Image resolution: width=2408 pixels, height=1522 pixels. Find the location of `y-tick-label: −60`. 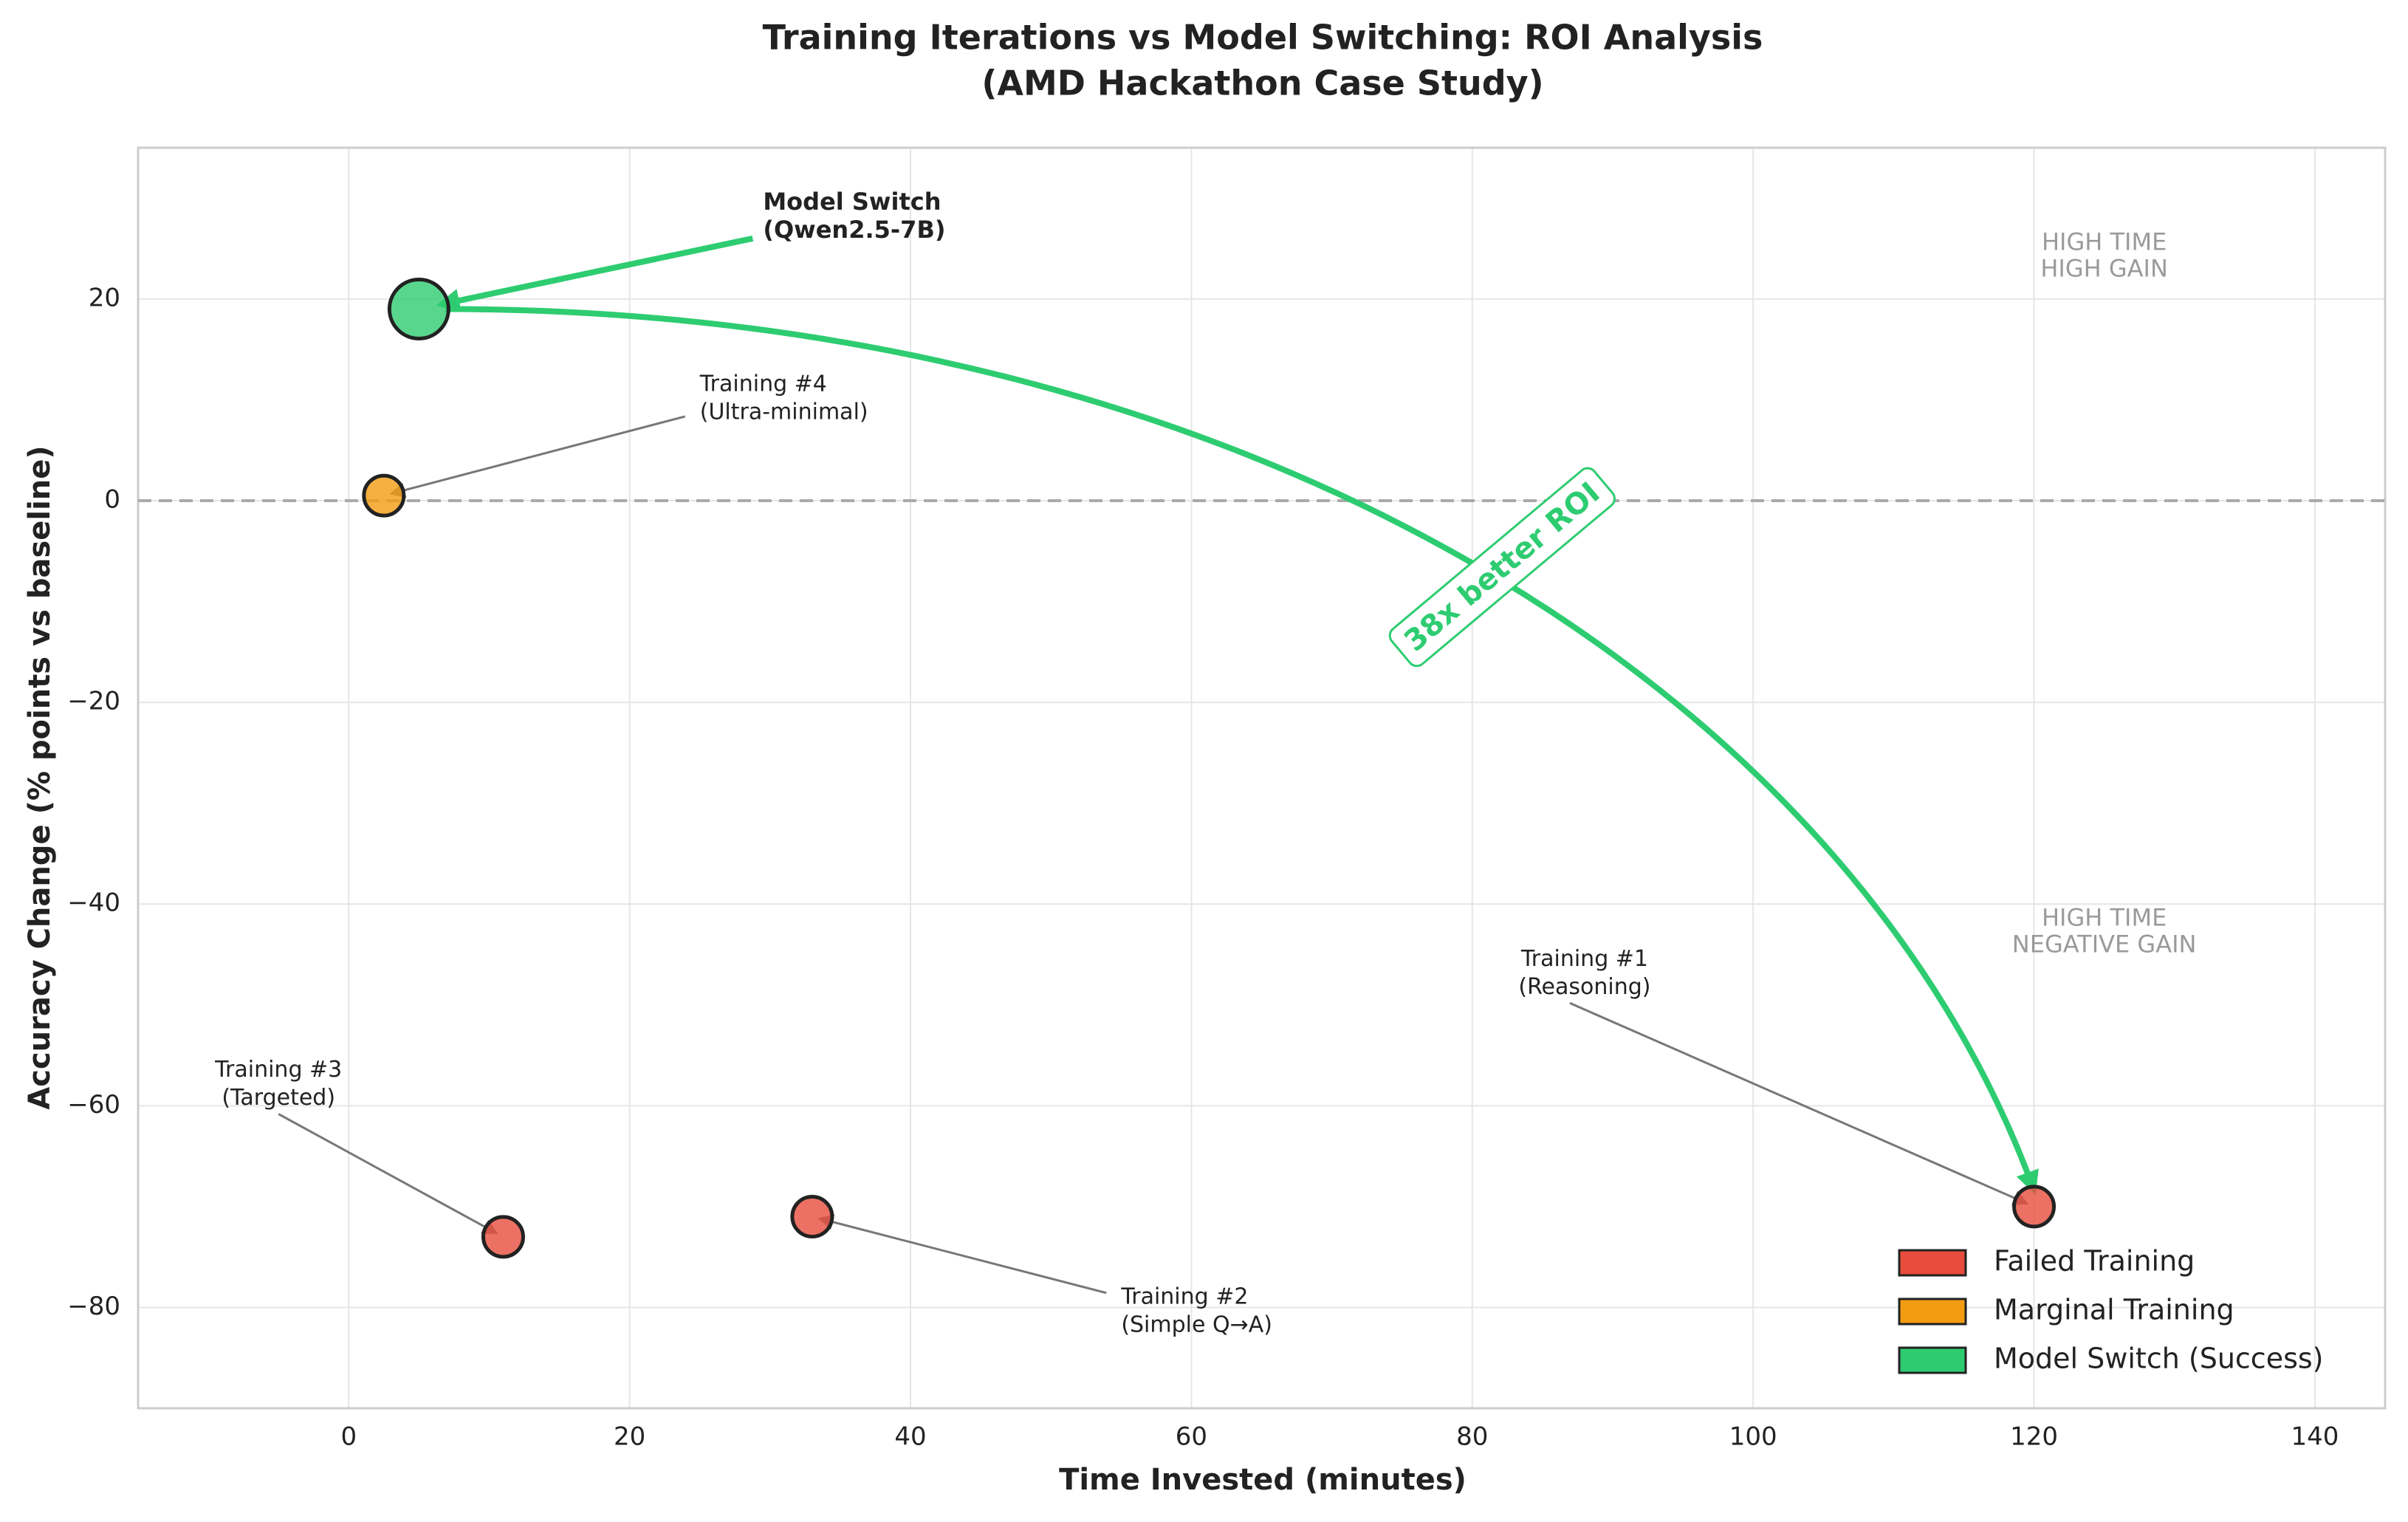

y-tick-label: −60 is located at coordinates (93, 1105).